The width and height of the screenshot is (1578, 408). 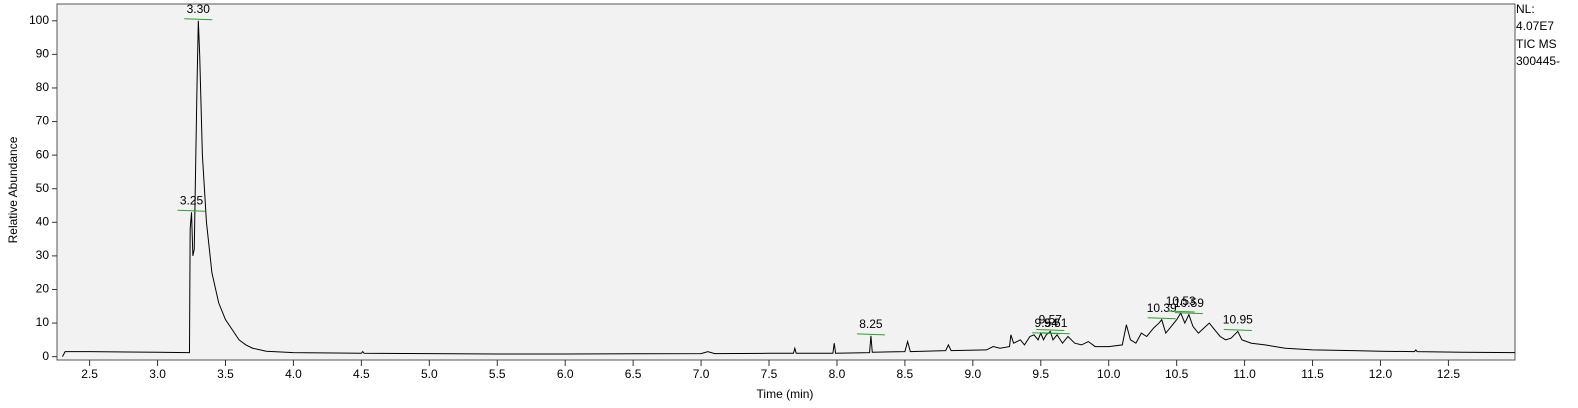 I want to click on info-text: NL:, so click(x=1525, y=9).